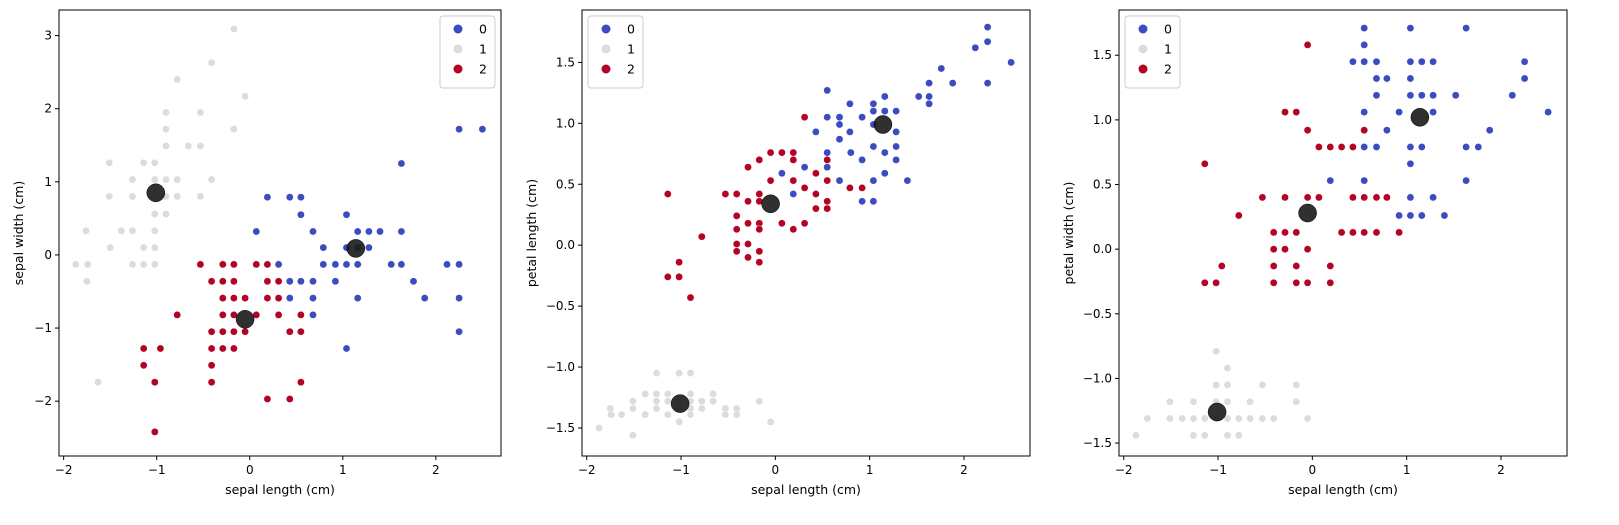 This screenshot has width=1619, height=525. I want to click on y-tick-label: −0.5, so click(1097, 314).